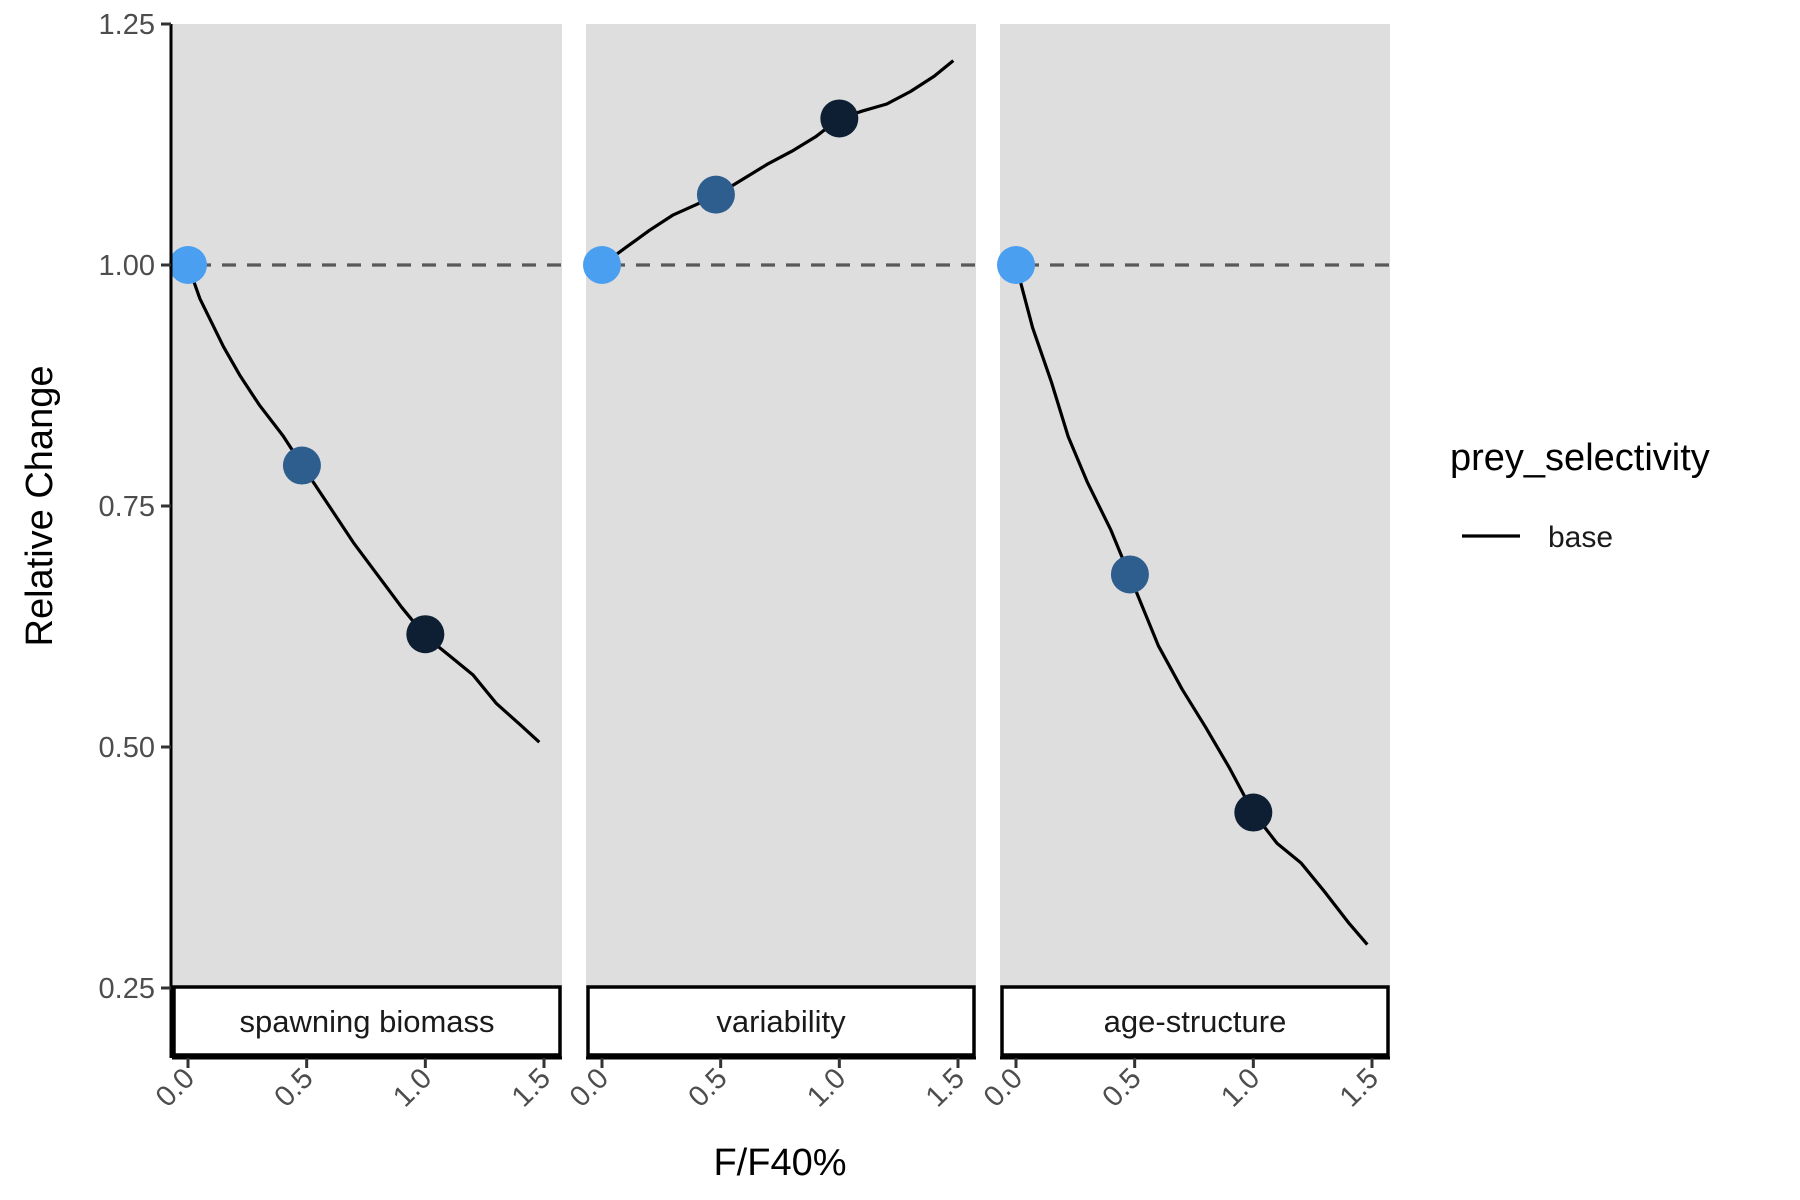  What do you see at coordinates (127, 989) in the screenshot?
I see `y-tick-label: 0.25` at bounding box center [127, 989].